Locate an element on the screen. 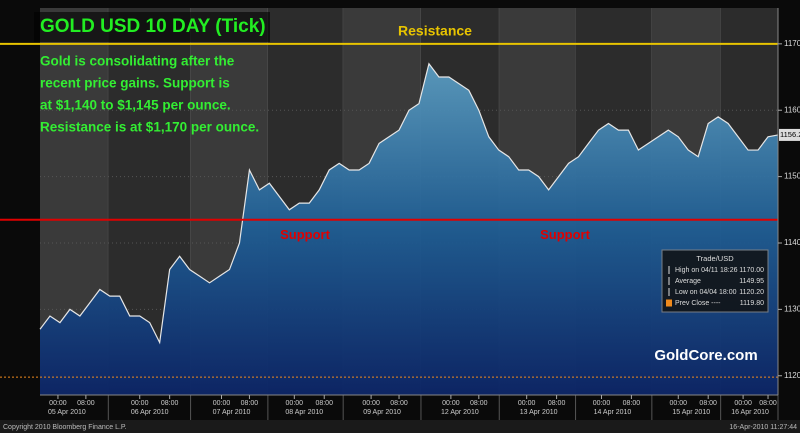 This screenshot has width=800, height=433. footer-bar is located at coordinates (400, 426).